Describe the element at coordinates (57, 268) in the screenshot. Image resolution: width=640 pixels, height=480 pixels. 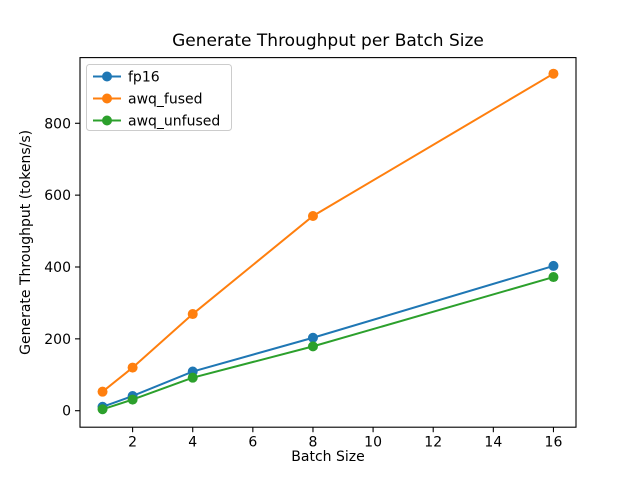
I see `y-tick-label: 400` at that location.